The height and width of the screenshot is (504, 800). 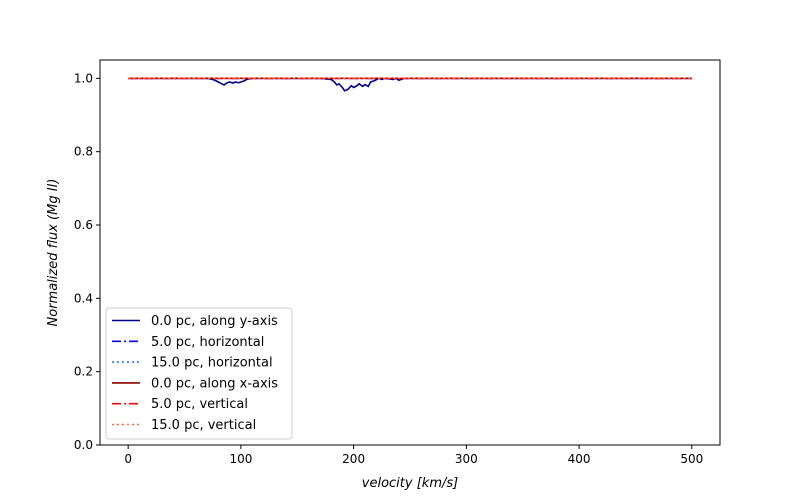 What do you see at coordinates (410, 483) in the screenshot?
I see `x-axis-label: velocity [km/s]` at bounding box center [410, 483].